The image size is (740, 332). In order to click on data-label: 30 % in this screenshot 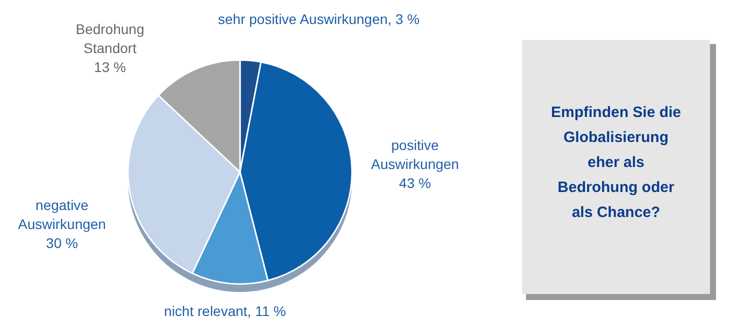, I will do `click(62, 243)`.